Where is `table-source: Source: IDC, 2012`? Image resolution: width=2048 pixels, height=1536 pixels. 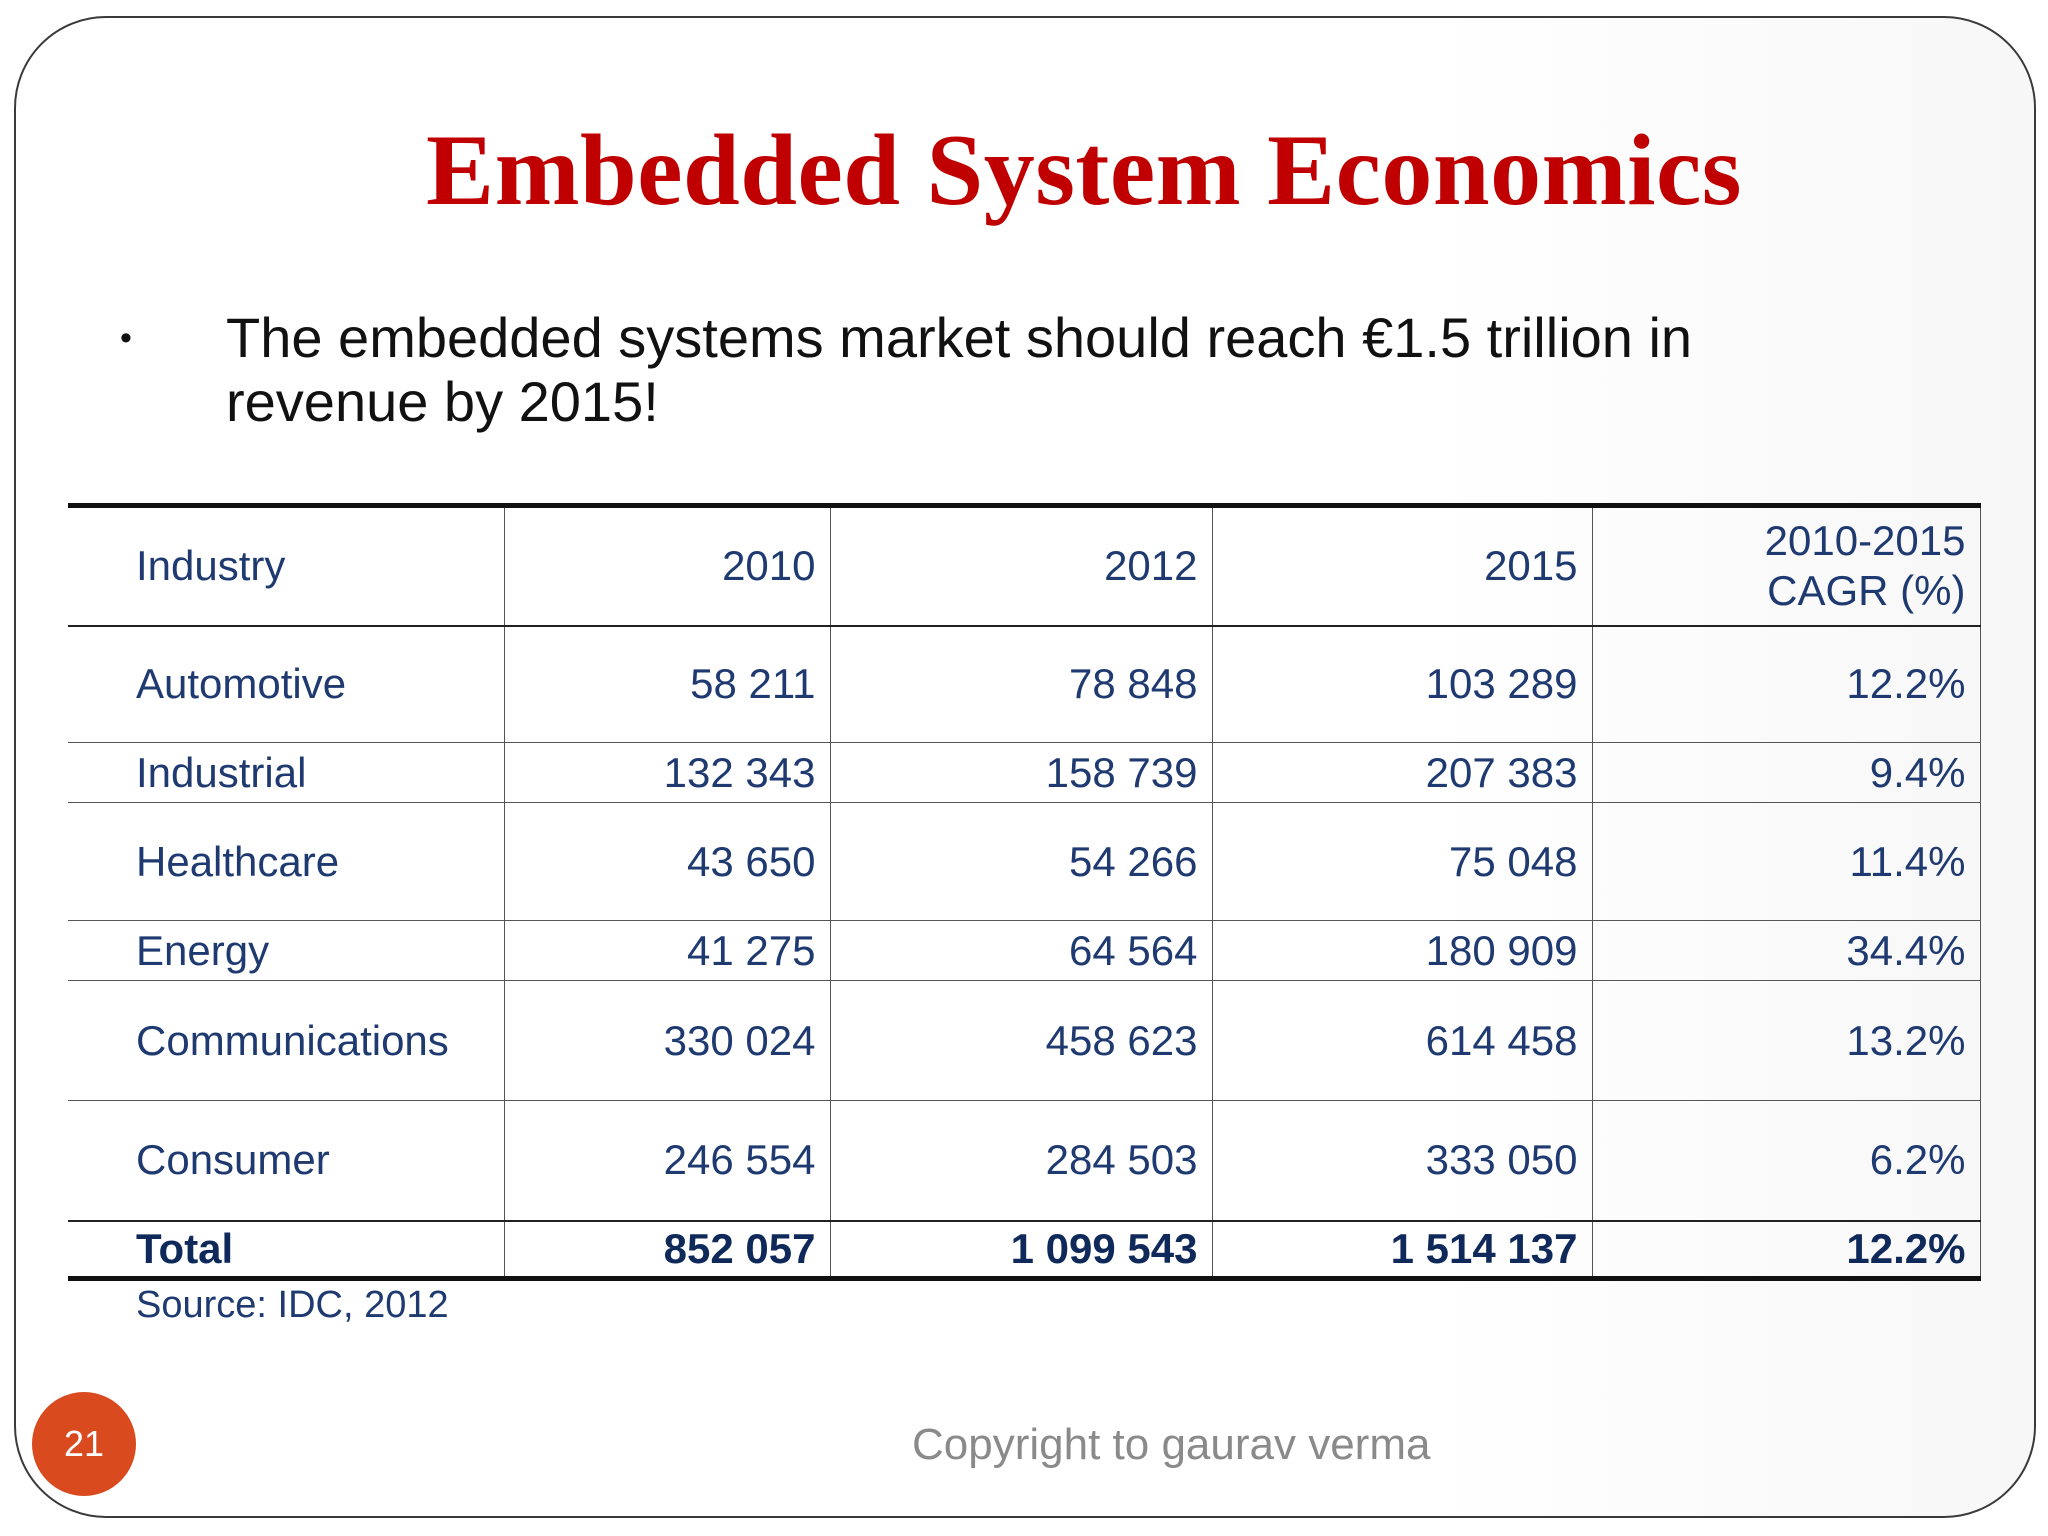 table-source: Source: IDC, 2012 is located at coordinates (292, 1305).